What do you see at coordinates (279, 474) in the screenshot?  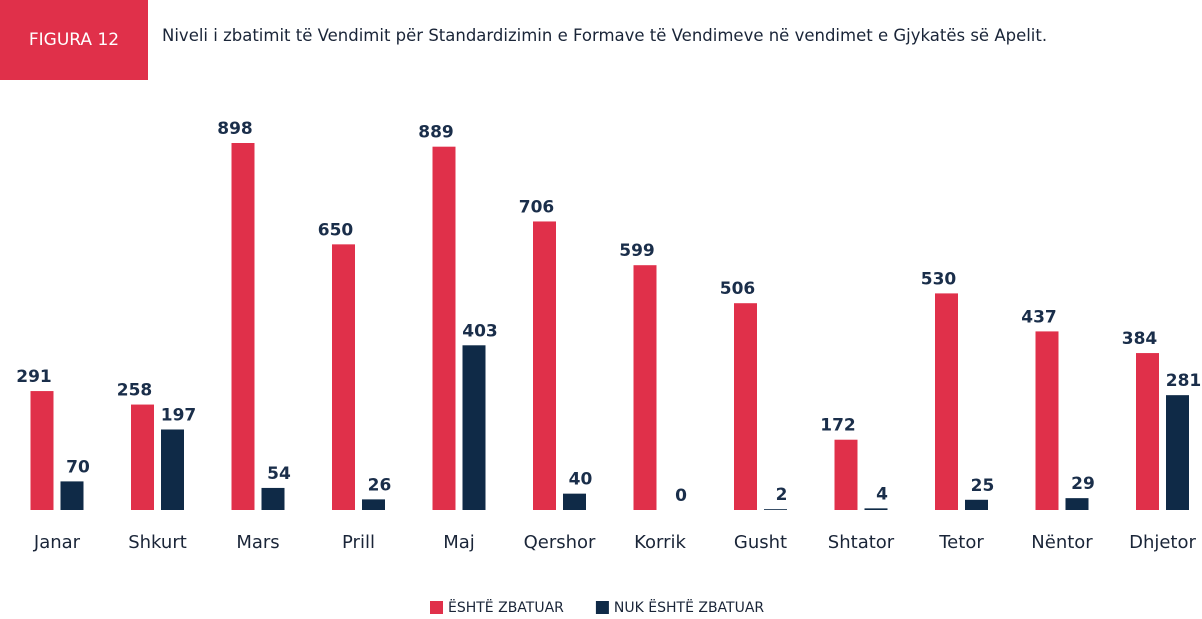 I see `data-label: 54` at bounding box center [279, 474].